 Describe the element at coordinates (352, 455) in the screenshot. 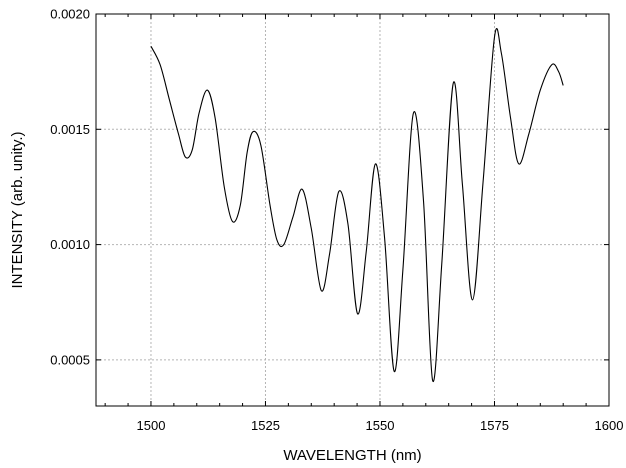

I see `x-axis-title: WAVELENGTH (nm)` at that location.